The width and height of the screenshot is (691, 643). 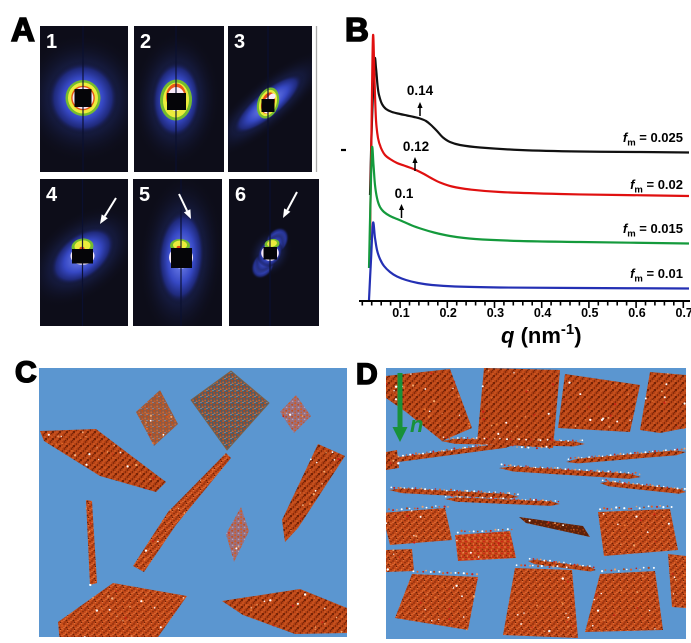 I want to click on svg-text: 0.12, so click(x=416, y=146).